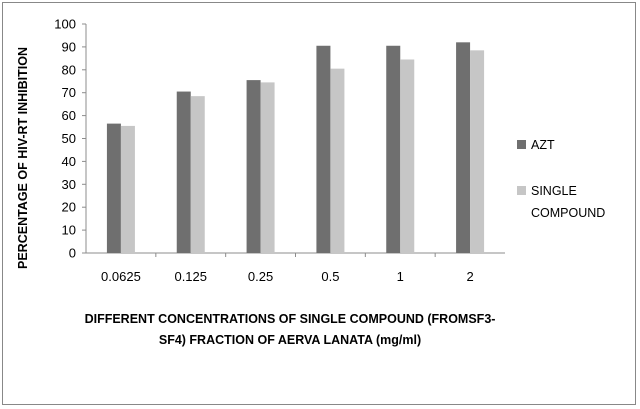 The width and height of the screenshot is (640, 409). I want to click on x-tick-label: 0.25, so click(260, 276).